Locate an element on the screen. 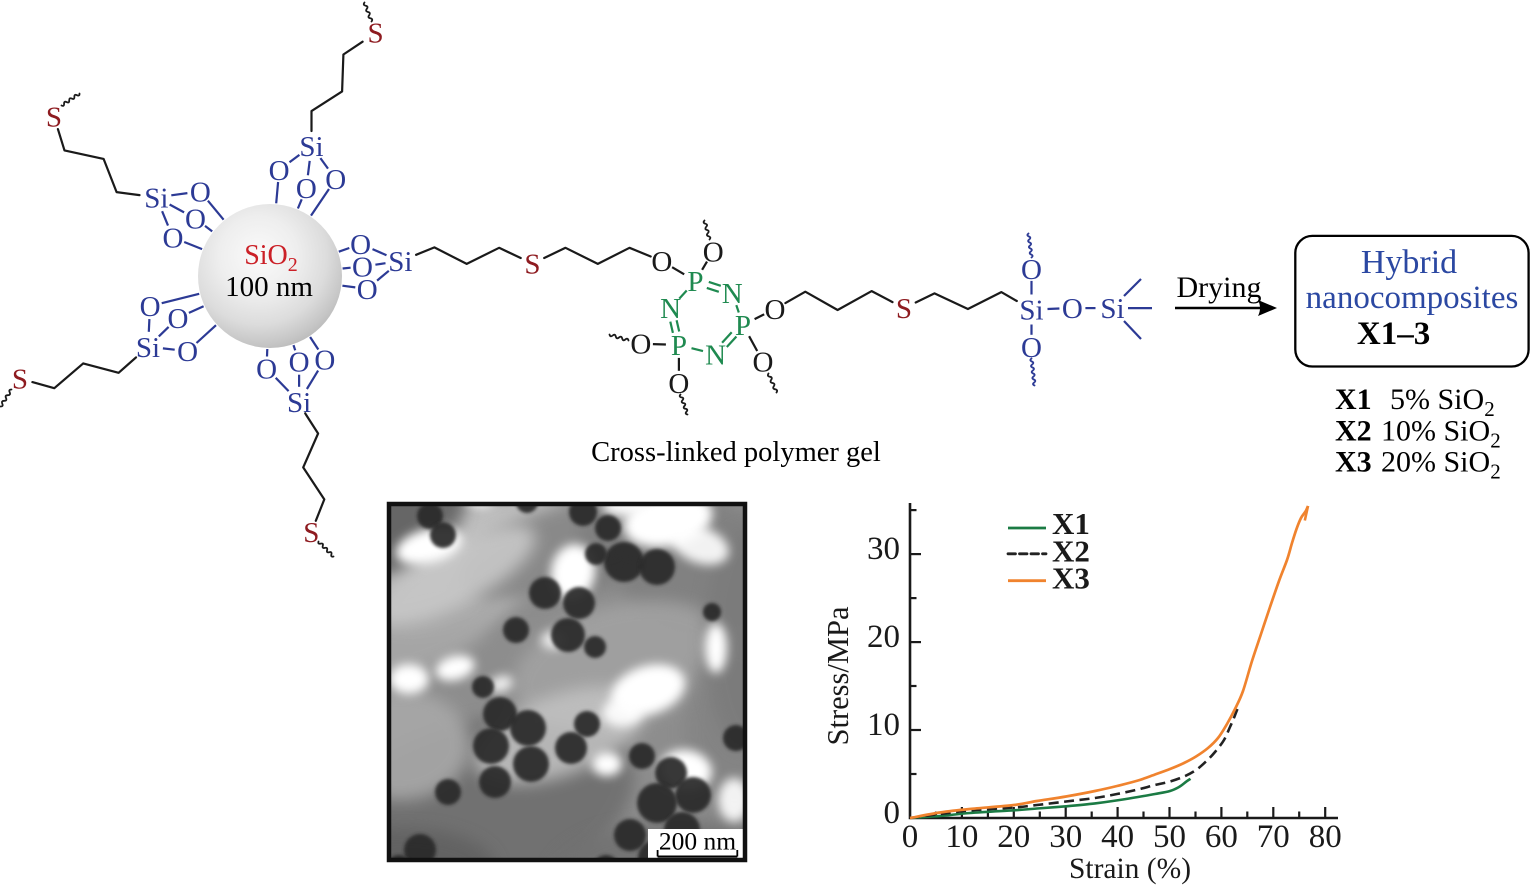 The width and height of the screenshot is (1531, 886). svg-text: 60 is located at coordinates (1221, 837).